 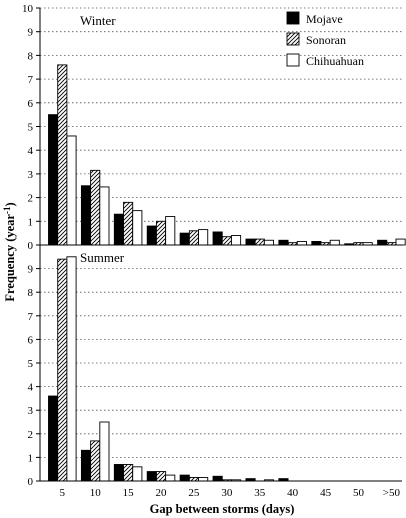 I want to click on x-tick-label-10: >50, so click(x=392, y=493).